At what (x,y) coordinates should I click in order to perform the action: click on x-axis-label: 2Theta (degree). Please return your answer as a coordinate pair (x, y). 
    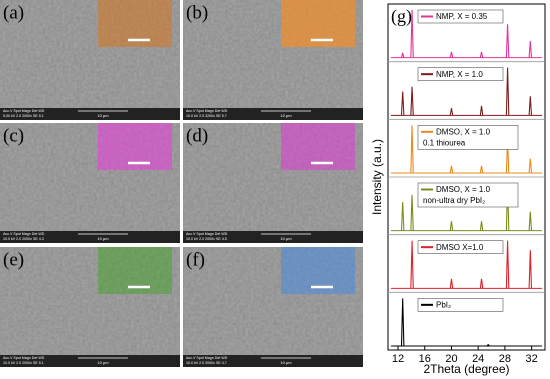
    Looking at the image, I should click on (466, 369).